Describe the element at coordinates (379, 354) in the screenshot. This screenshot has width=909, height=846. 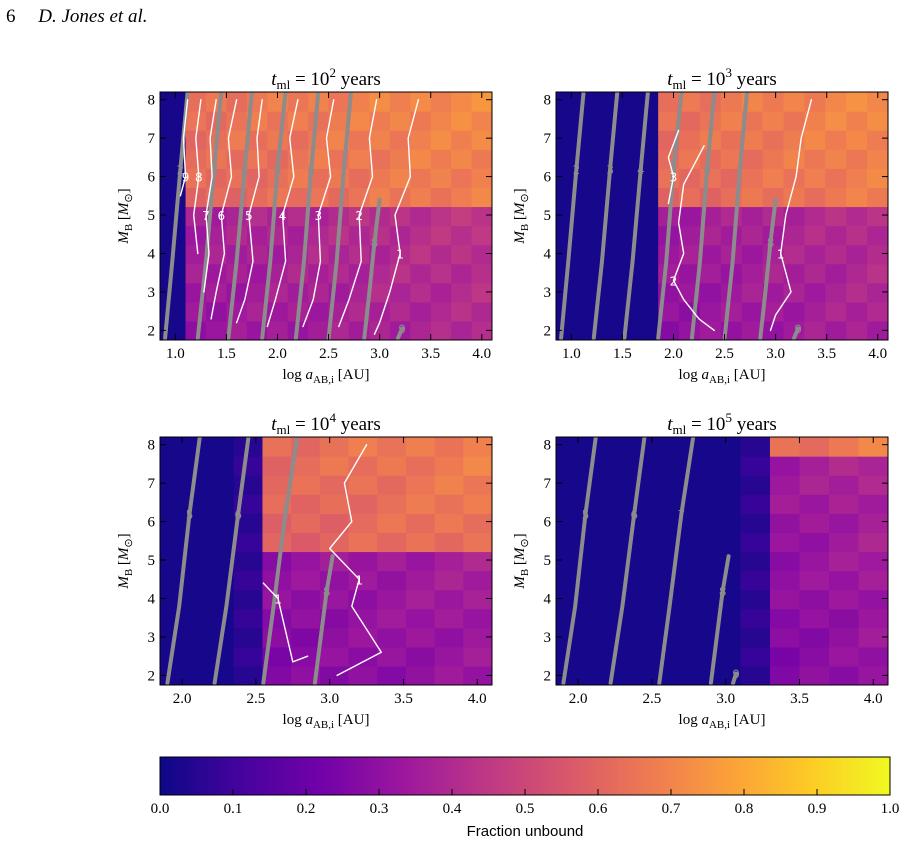
I see `x-tick-label: 3.0` at that location.